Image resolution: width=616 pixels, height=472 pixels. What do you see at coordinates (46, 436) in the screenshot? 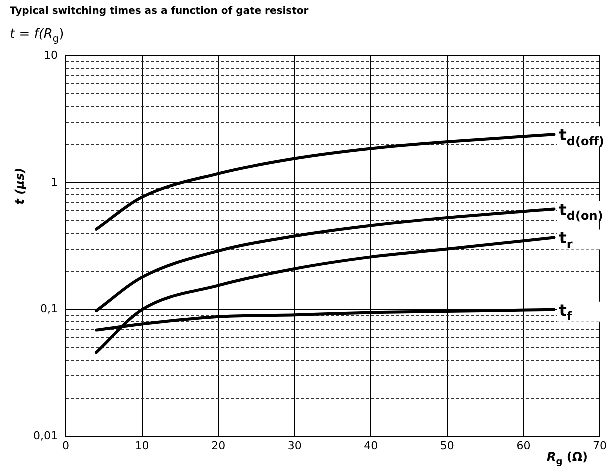
I see `y-tick-label: 0,01` at bounding box center [46, 436].